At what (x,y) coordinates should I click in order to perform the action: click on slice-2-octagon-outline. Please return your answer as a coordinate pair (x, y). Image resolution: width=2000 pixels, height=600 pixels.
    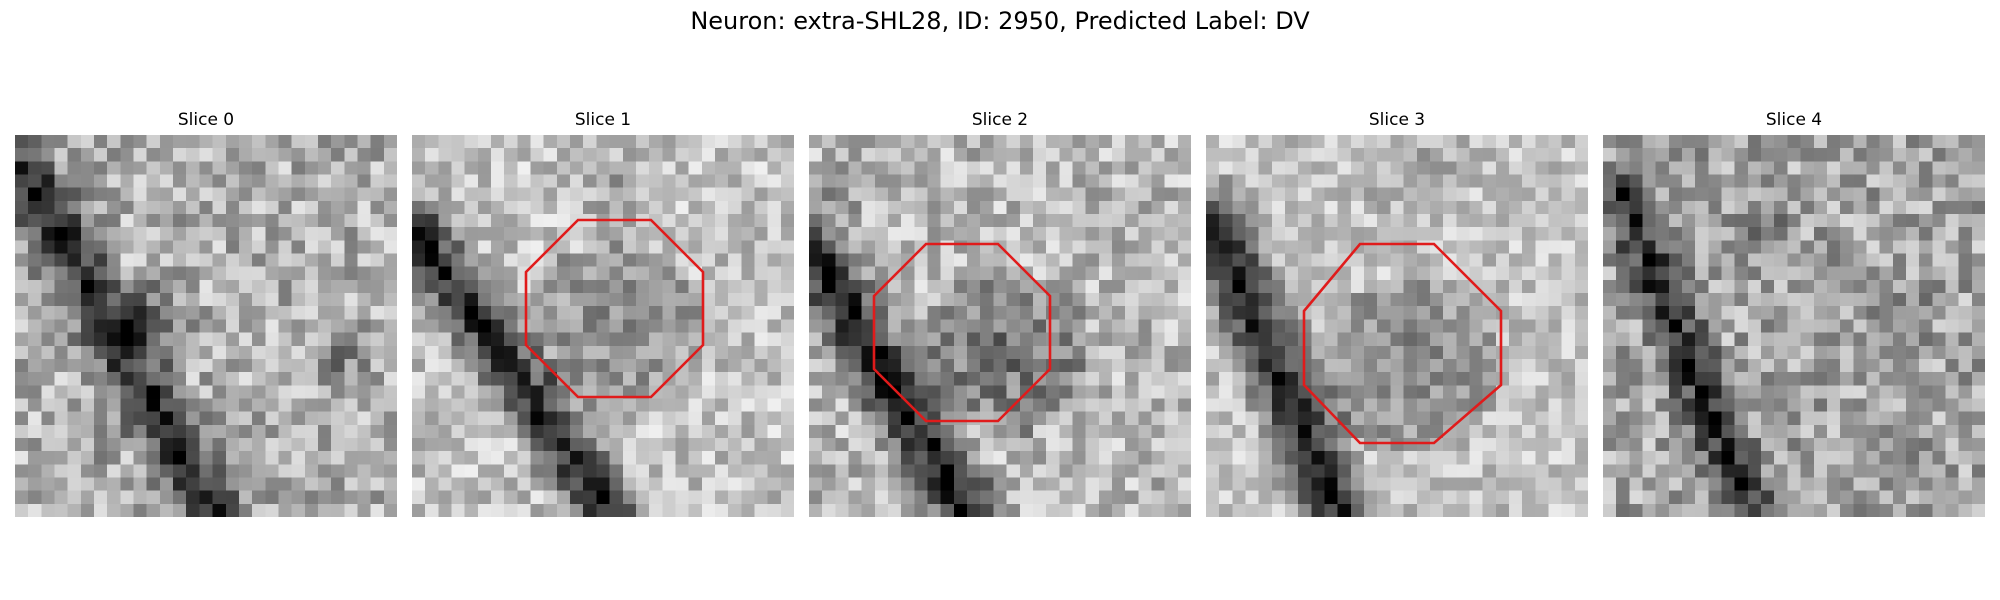
    Looking at the image, I should click on (962, 332).